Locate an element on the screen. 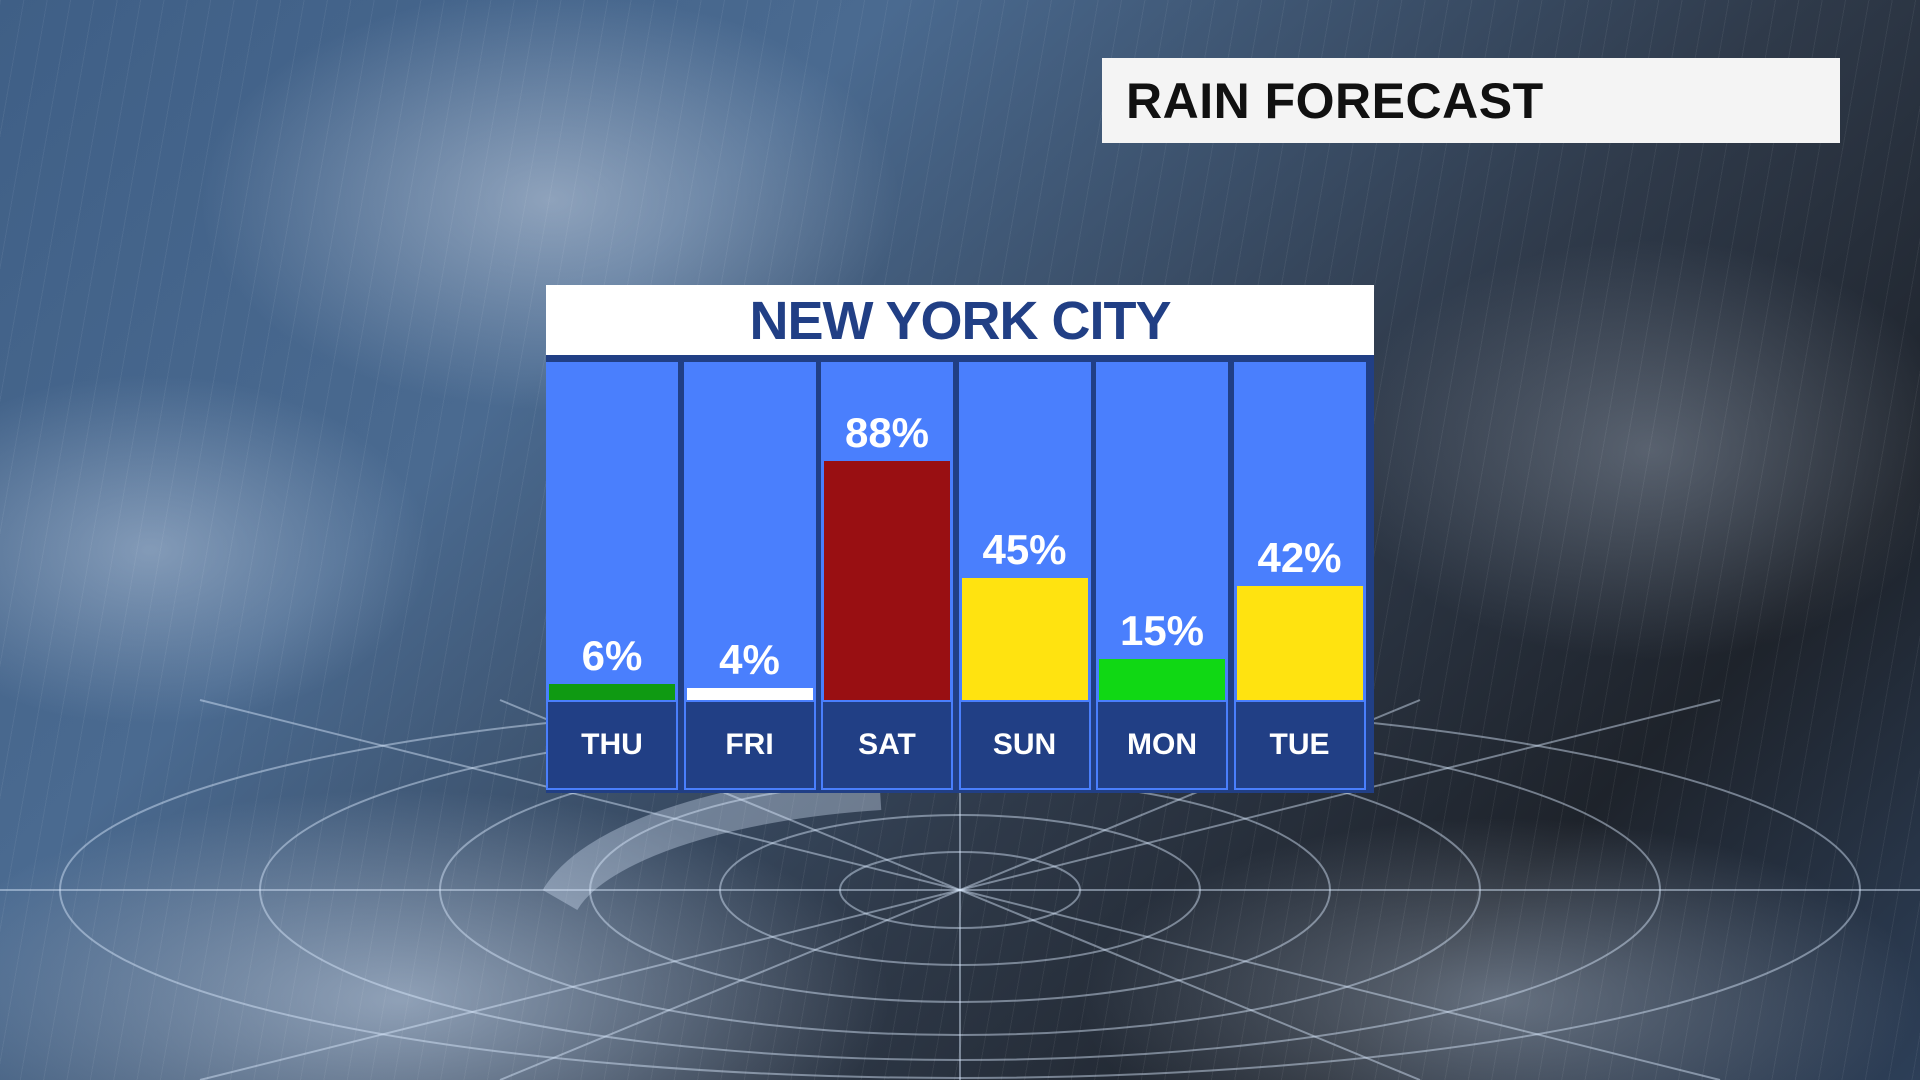 Image resolution: width=1920 pixels, height=1080 pixels. value-label: 4% is located at coordinates (749, 659).